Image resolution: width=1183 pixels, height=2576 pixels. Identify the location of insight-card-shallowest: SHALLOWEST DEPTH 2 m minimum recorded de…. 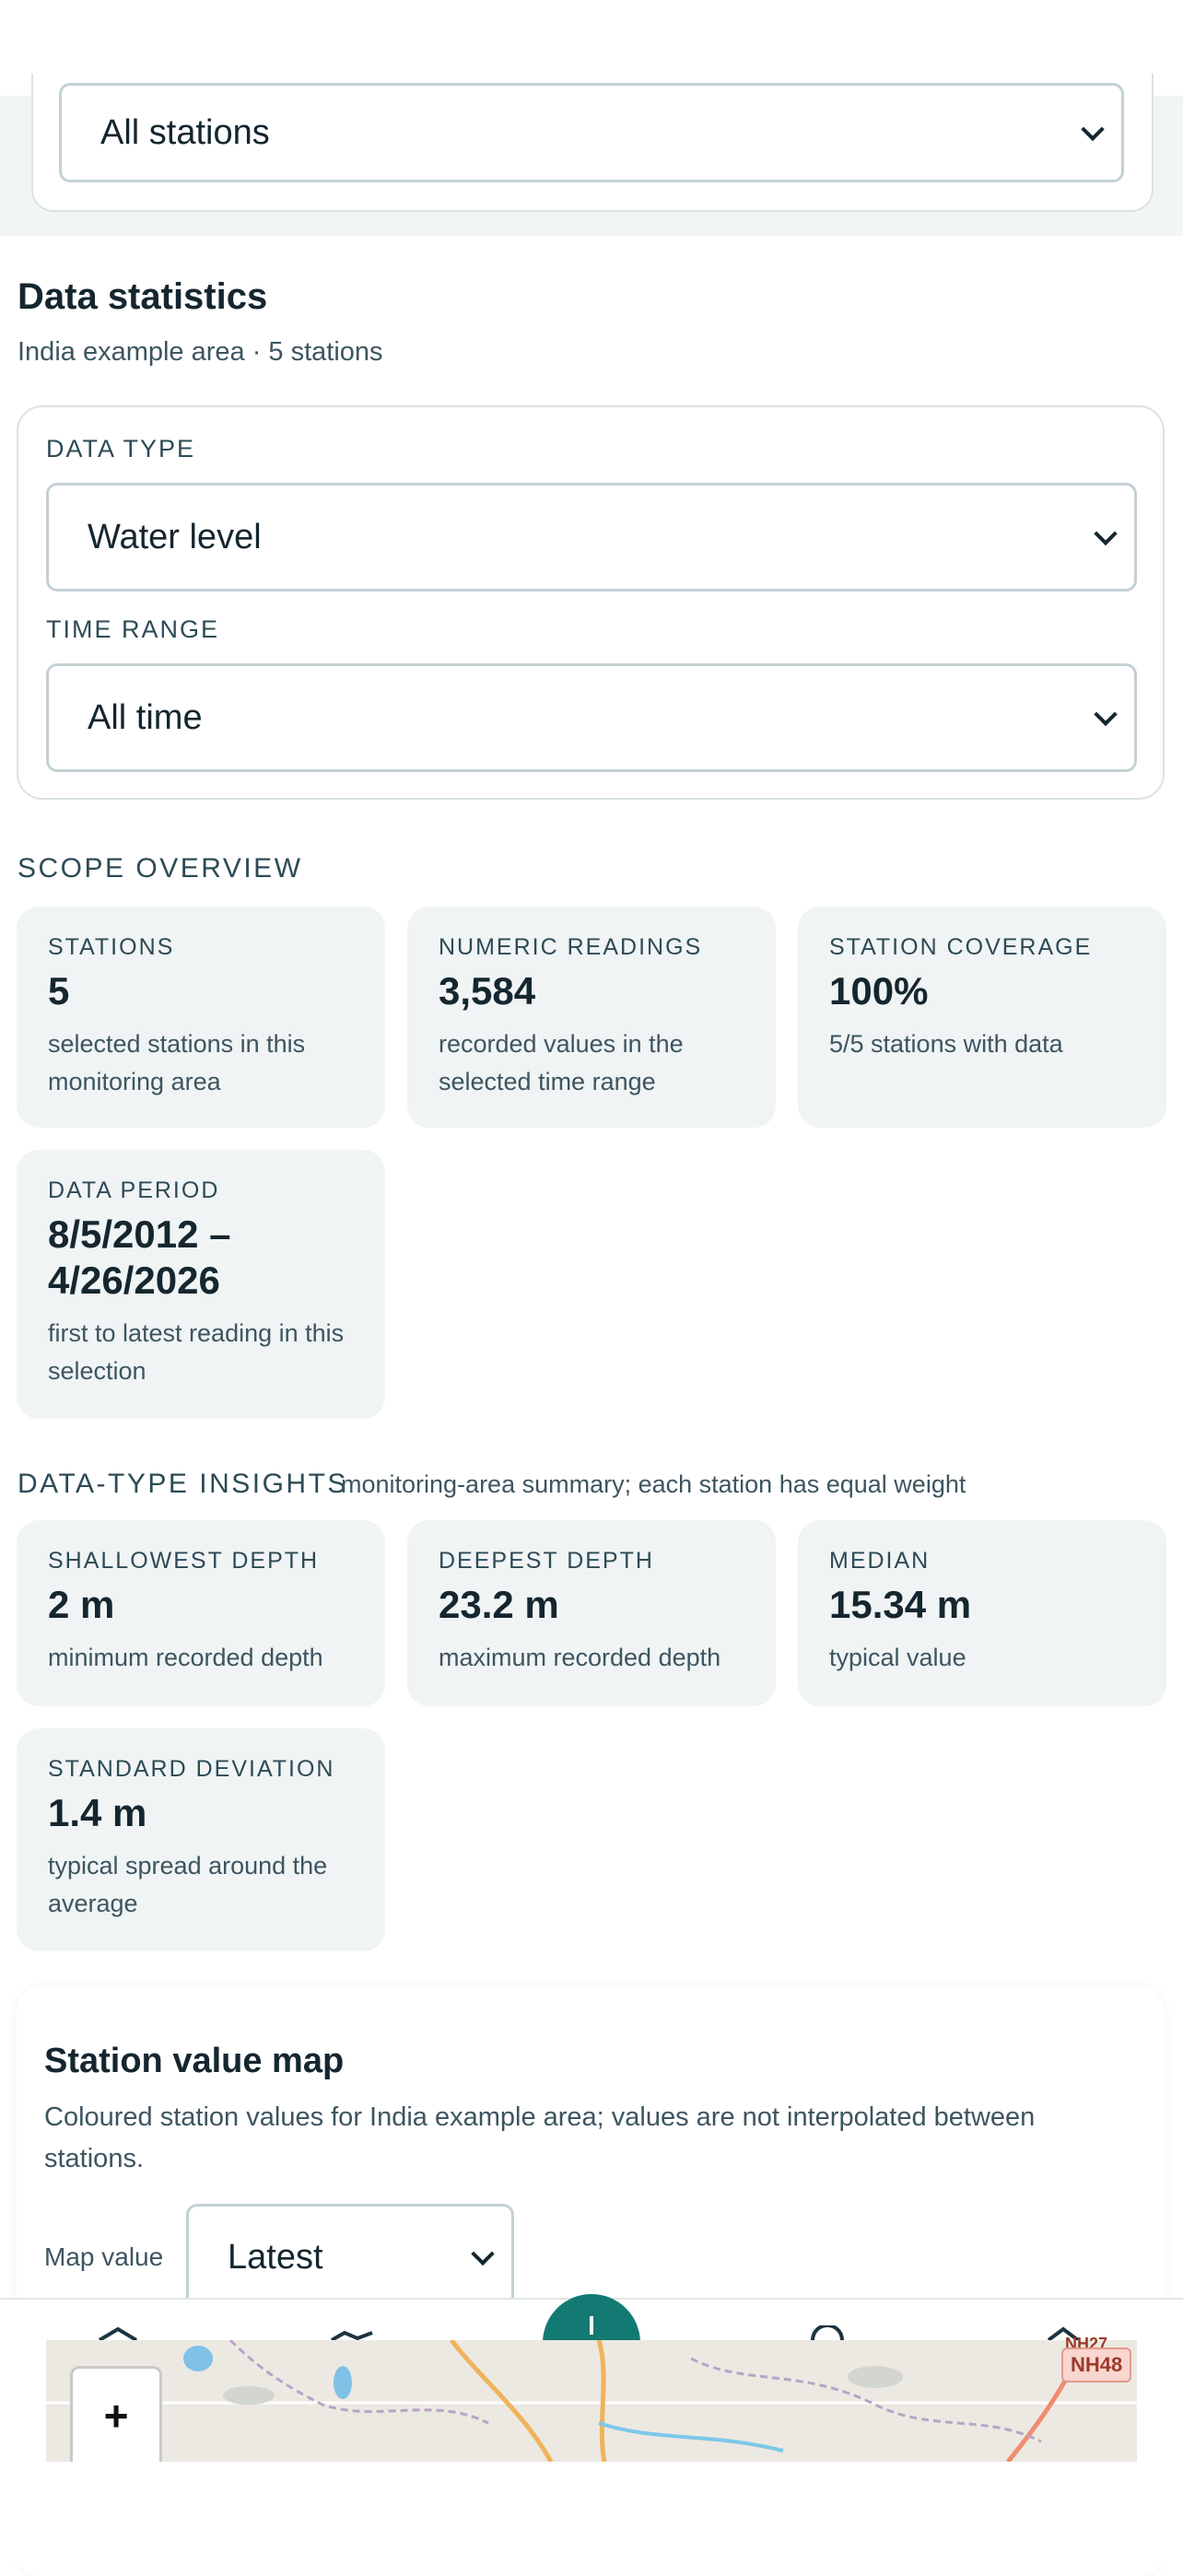
(201, 1613).